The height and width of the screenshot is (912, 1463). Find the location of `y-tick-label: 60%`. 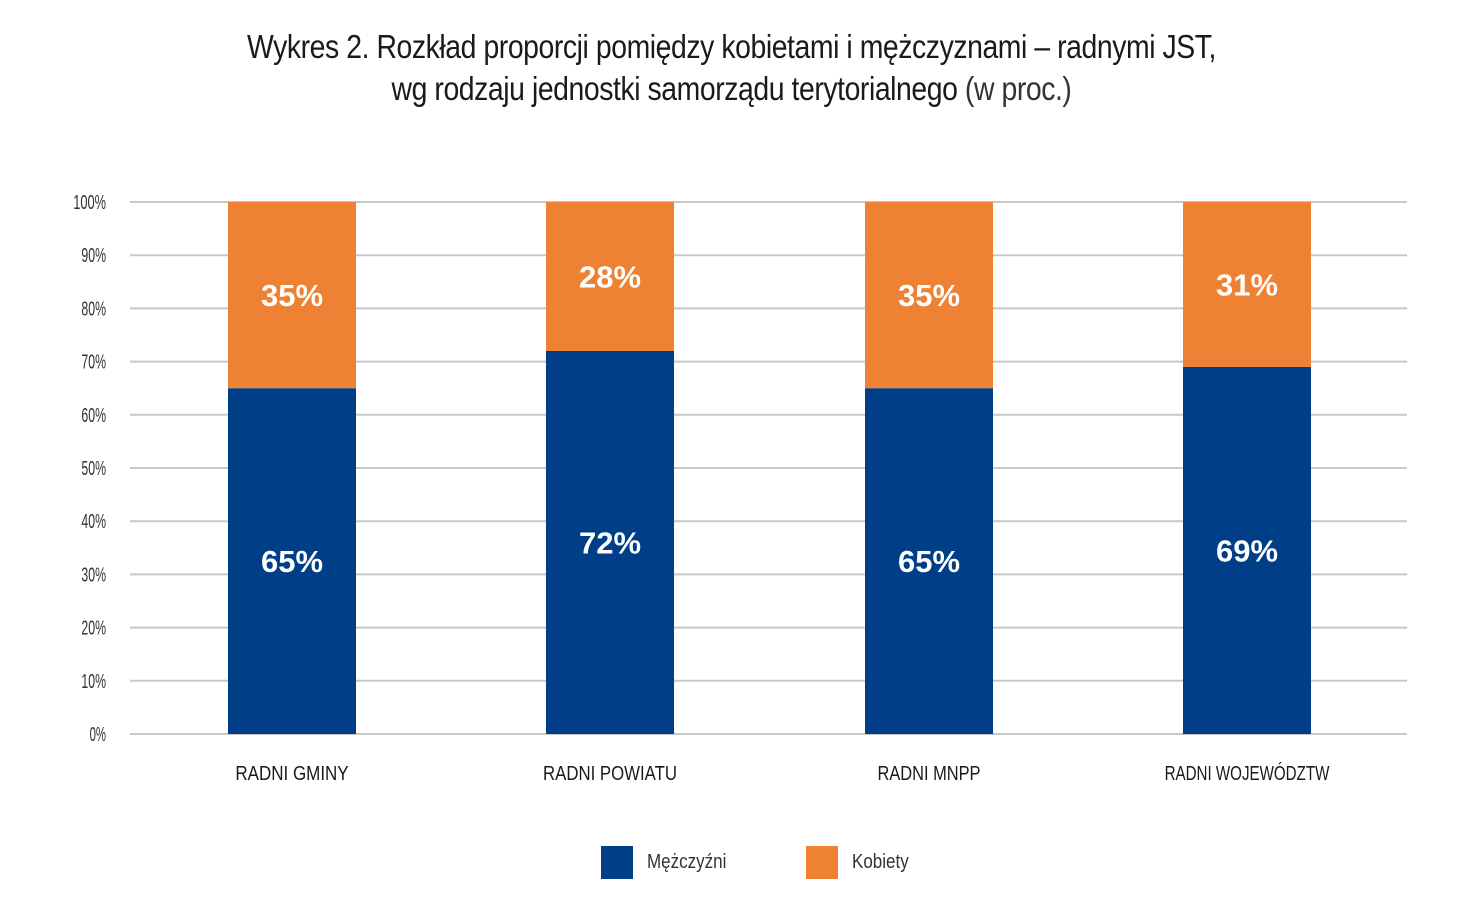

y-tick-label: 60% is located at coordinates (93, 416).